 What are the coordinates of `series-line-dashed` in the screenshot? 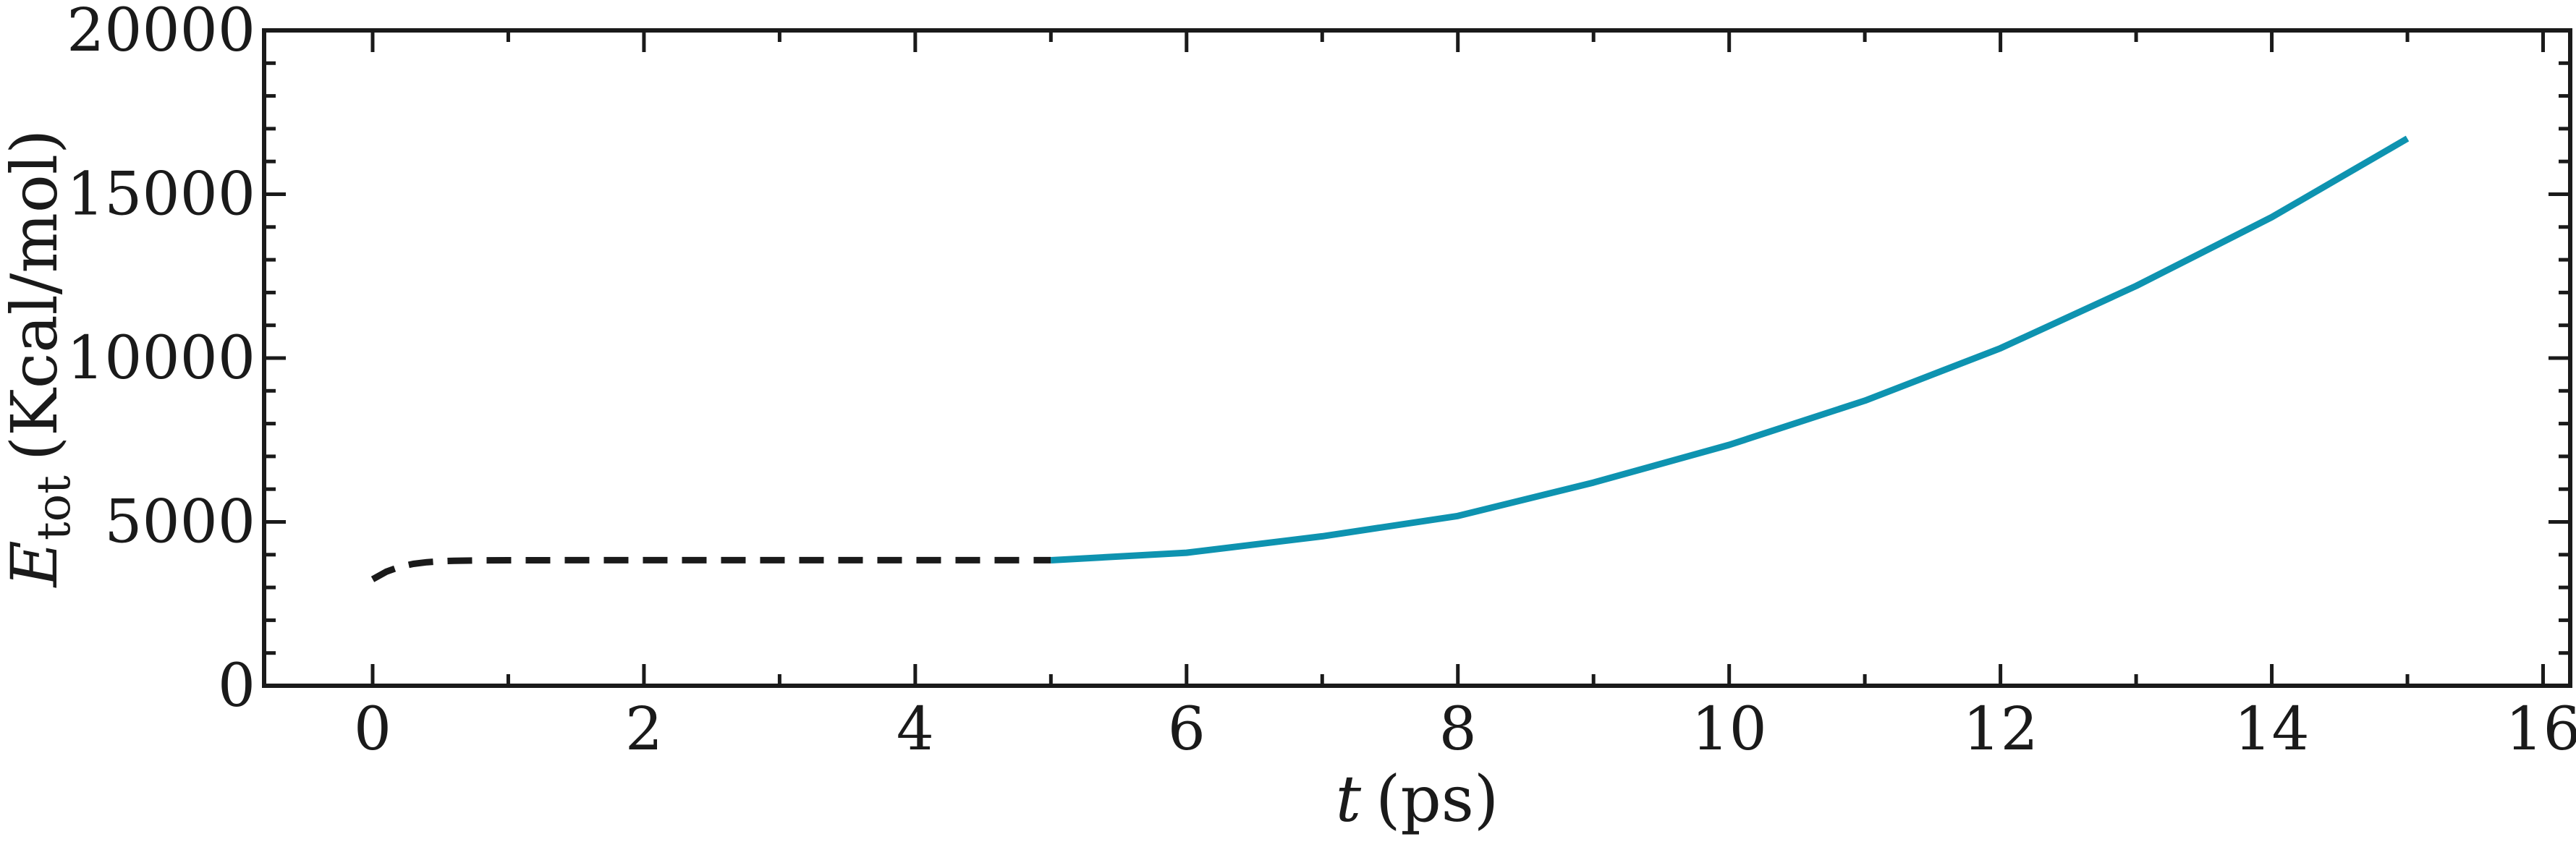 It's located at (710, 569).